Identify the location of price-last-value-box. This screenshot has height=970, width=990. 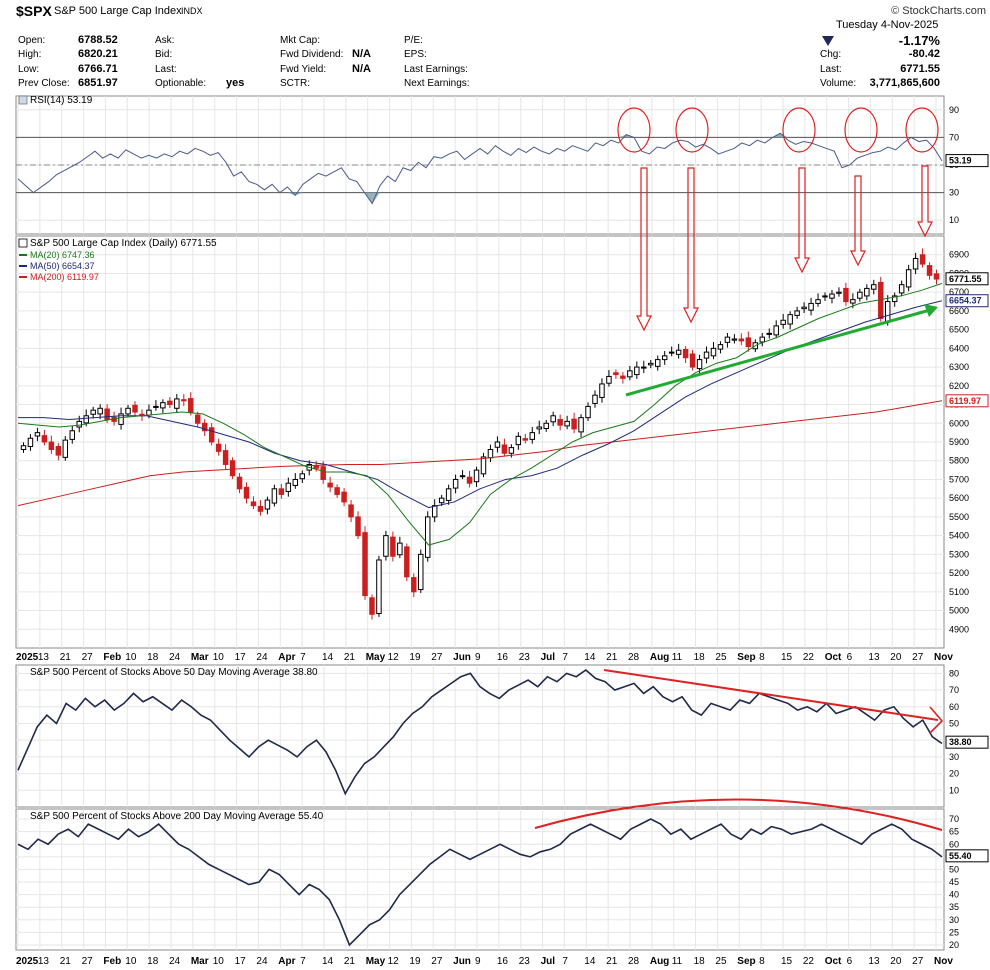
(967, 279).